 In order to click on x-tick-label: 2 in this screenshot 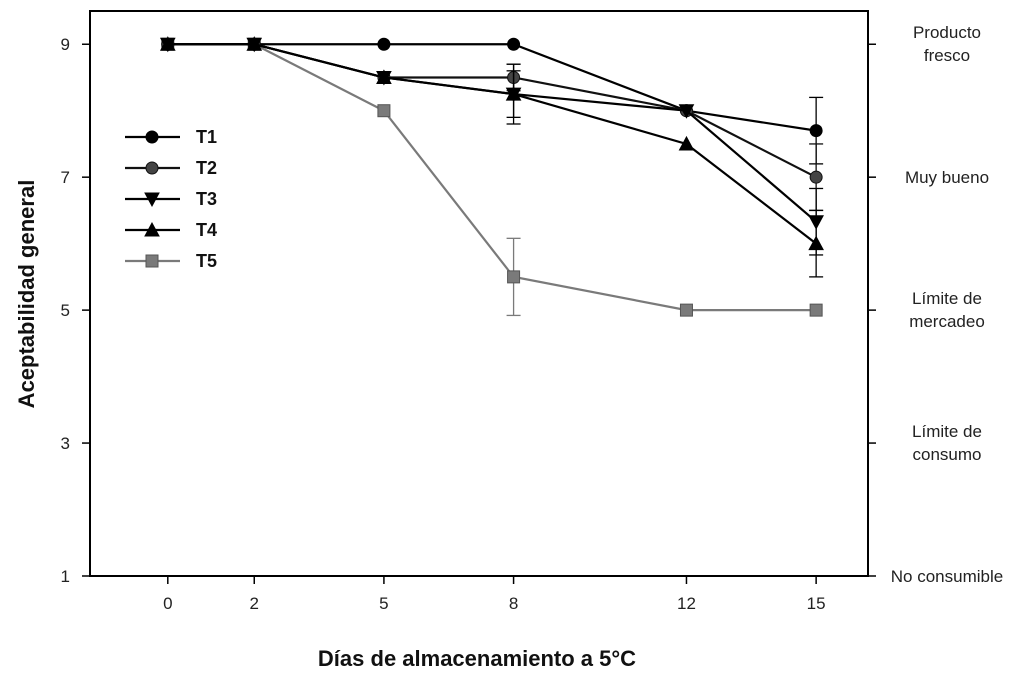, I will do `click(254, 603)`.